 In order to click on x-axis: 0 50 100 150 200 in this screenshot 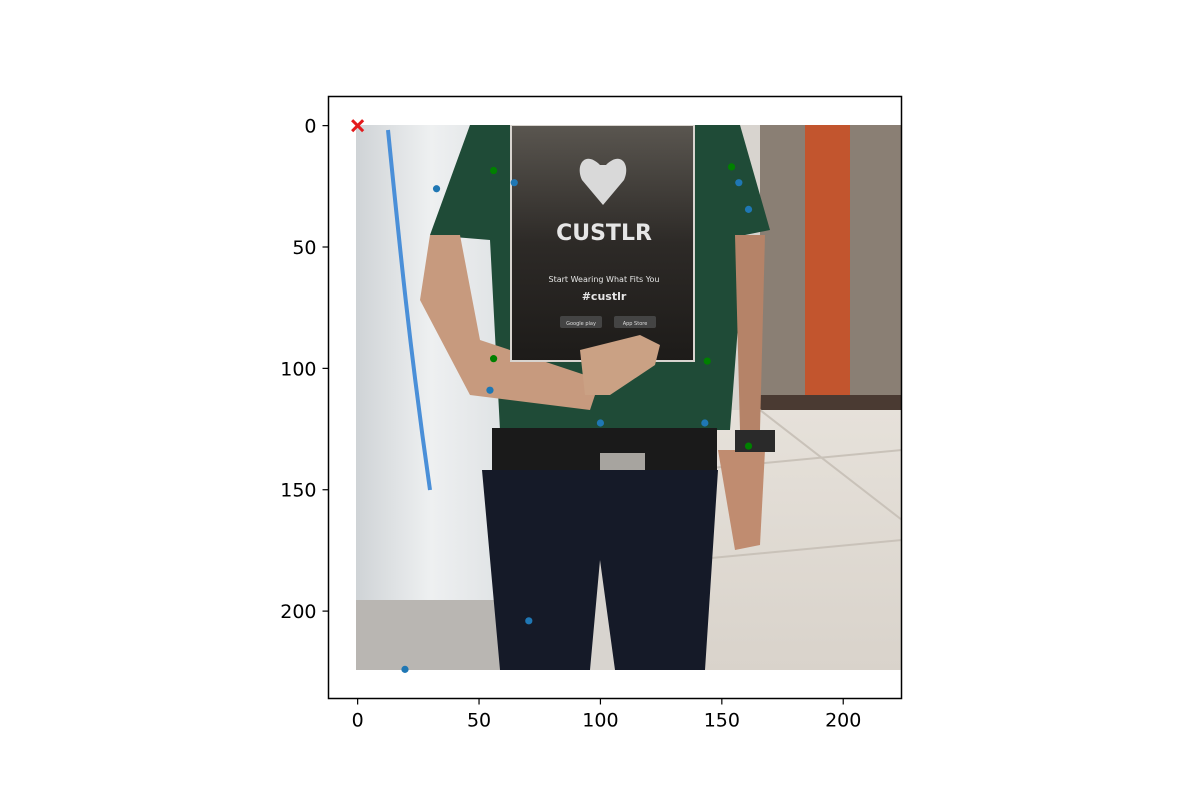, I will do `click(606, 715)`.